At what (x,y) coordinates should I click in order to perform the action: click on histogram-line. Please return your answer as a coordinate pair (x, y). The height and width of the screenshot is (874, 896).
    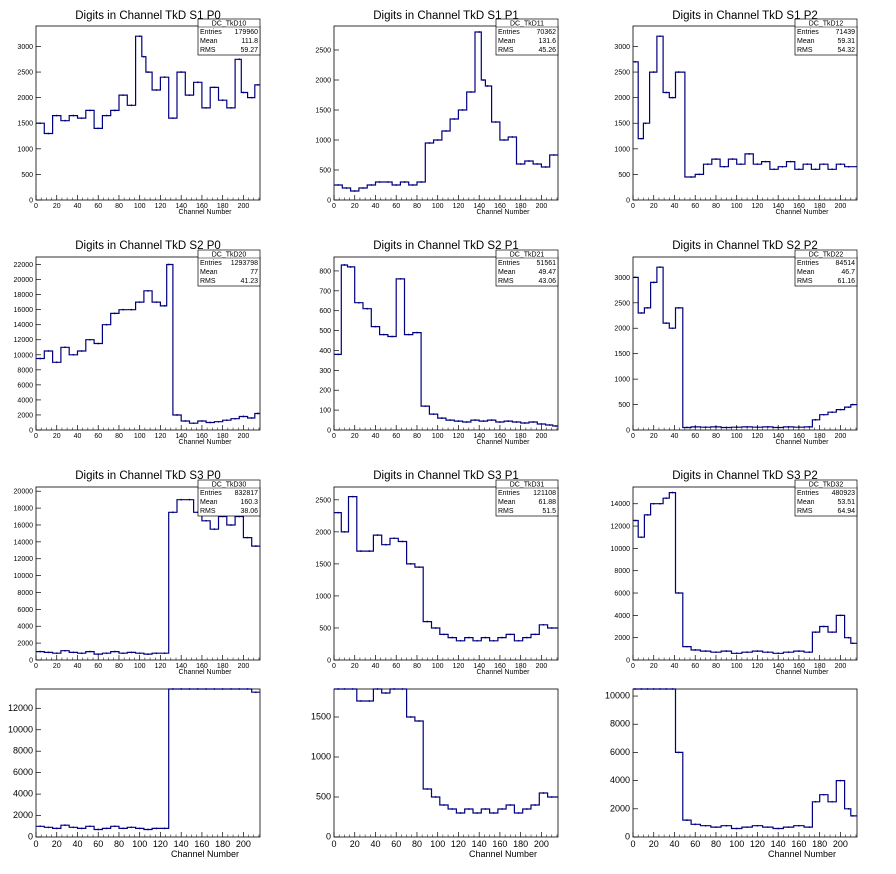
    Looking at the image, I should click on (148, 85).